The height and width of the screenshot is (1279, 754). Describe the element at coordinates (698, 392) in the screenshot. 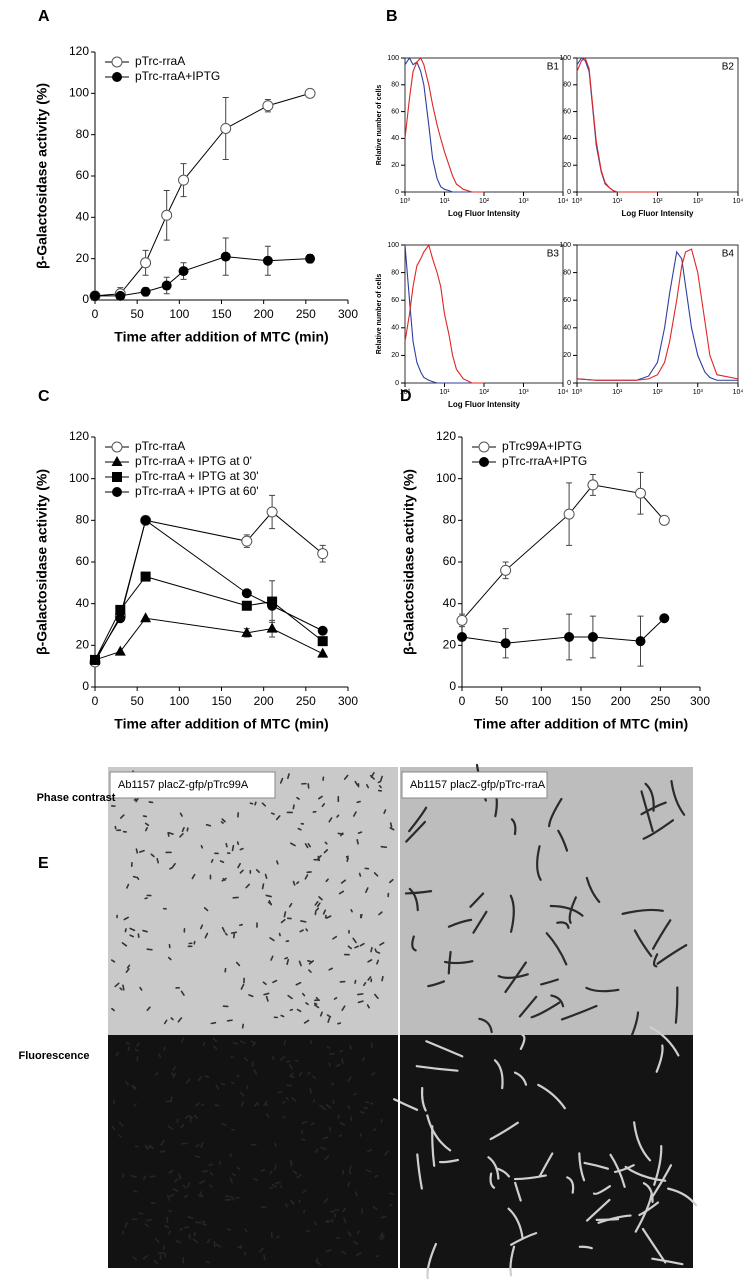

I see `x-tick-label: 10³` at that location.